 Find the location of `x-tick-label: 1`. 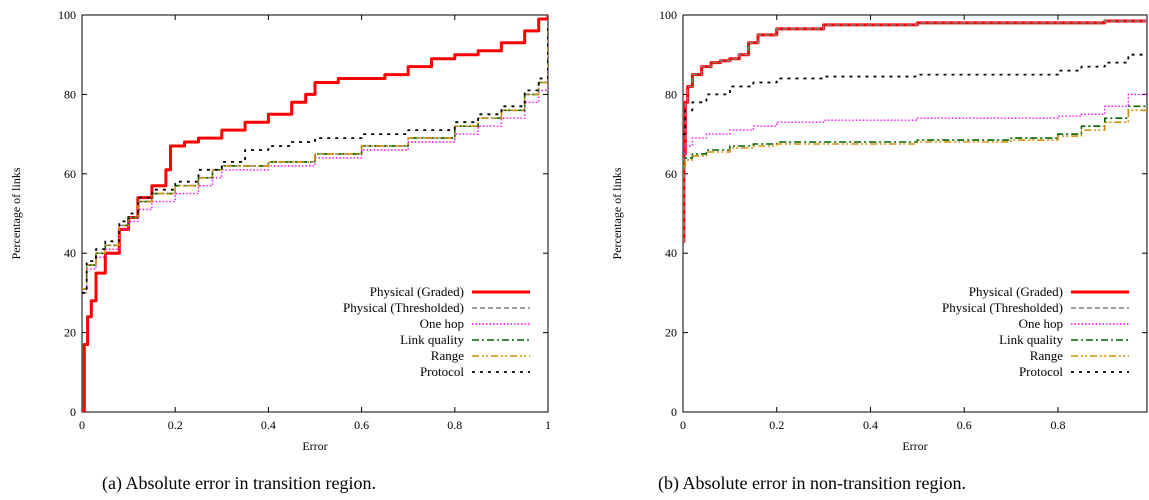

x-tick-label: 1 is located at coordinates (548, 425).